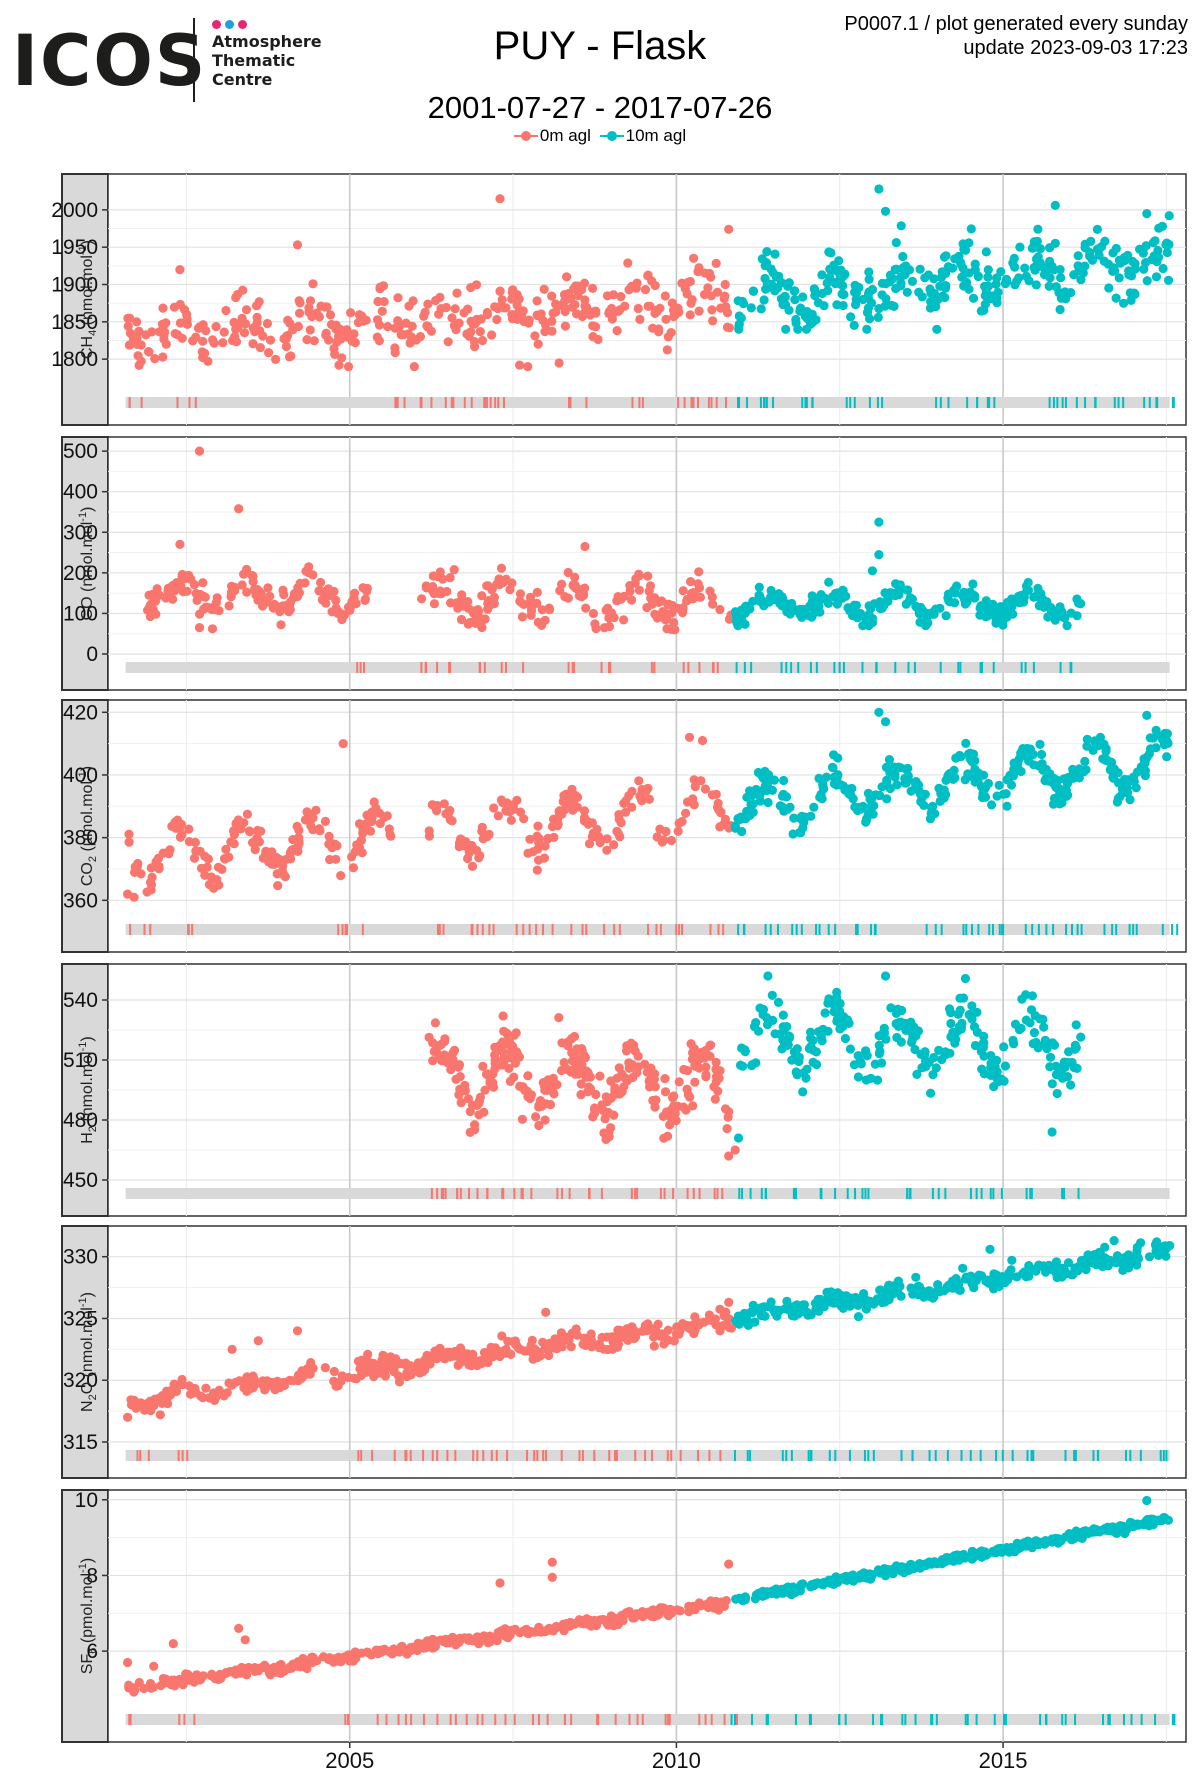 The image size is (1200, 1770). What do you see at coordinates (88, 1352) in the screenshot?
I see `y-axis-label: N2O (nmol.mol-1)` at bounding box center [88, 1352].